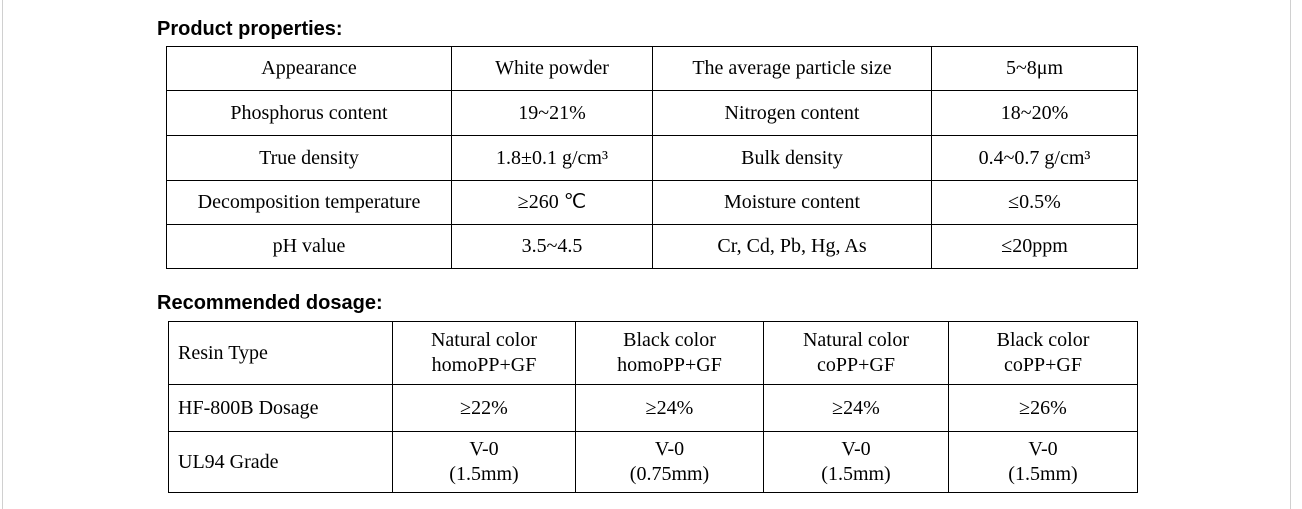 This screenshot has height=509, width=1302. What do you see at coordinates (792, 68) in the screenshot?
I see `table-cell: The average particle size` at bounding box center [792, 68].